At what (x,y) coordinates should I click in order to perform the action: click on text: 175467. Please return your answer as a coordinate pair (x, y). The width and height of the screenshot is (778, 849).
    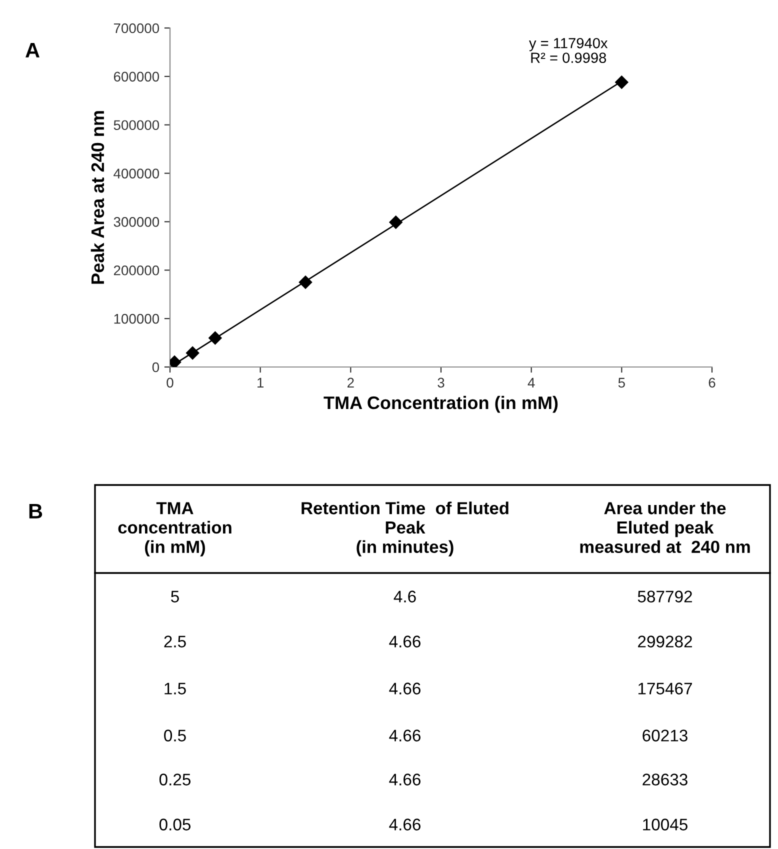
    Looking at the image, I should click on (665, 688).